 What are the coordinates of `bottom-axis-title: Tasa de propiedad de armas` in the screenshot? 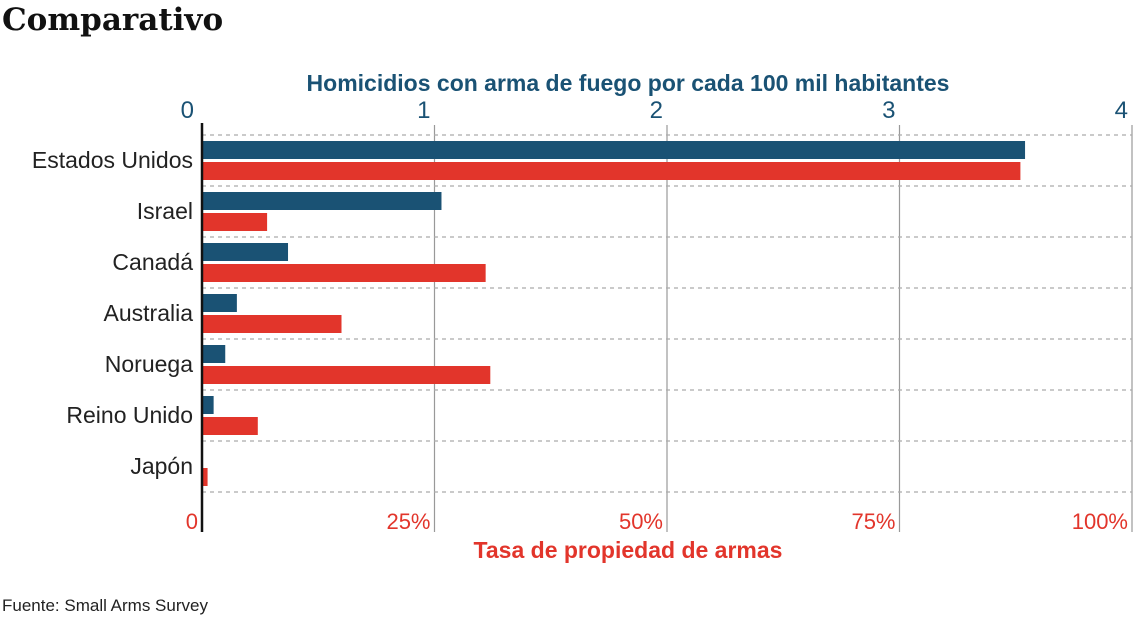 It's located at (628, 550).